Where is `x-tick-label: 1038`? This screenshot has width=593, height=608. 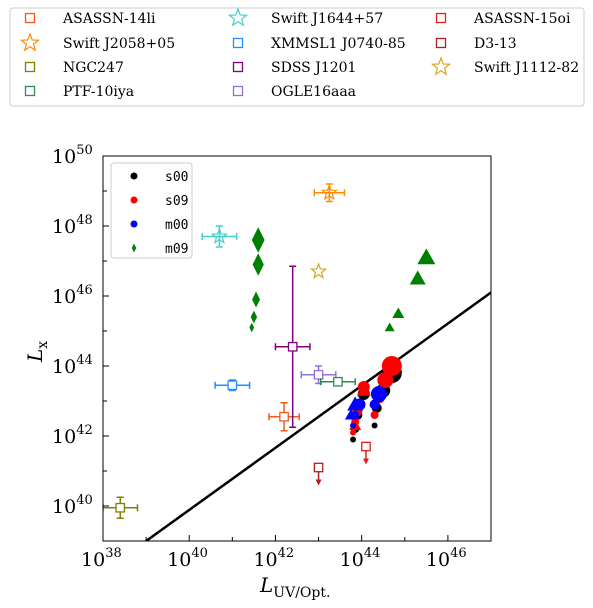
x-tick-label: 1038 is located at coordinates (101, 558).